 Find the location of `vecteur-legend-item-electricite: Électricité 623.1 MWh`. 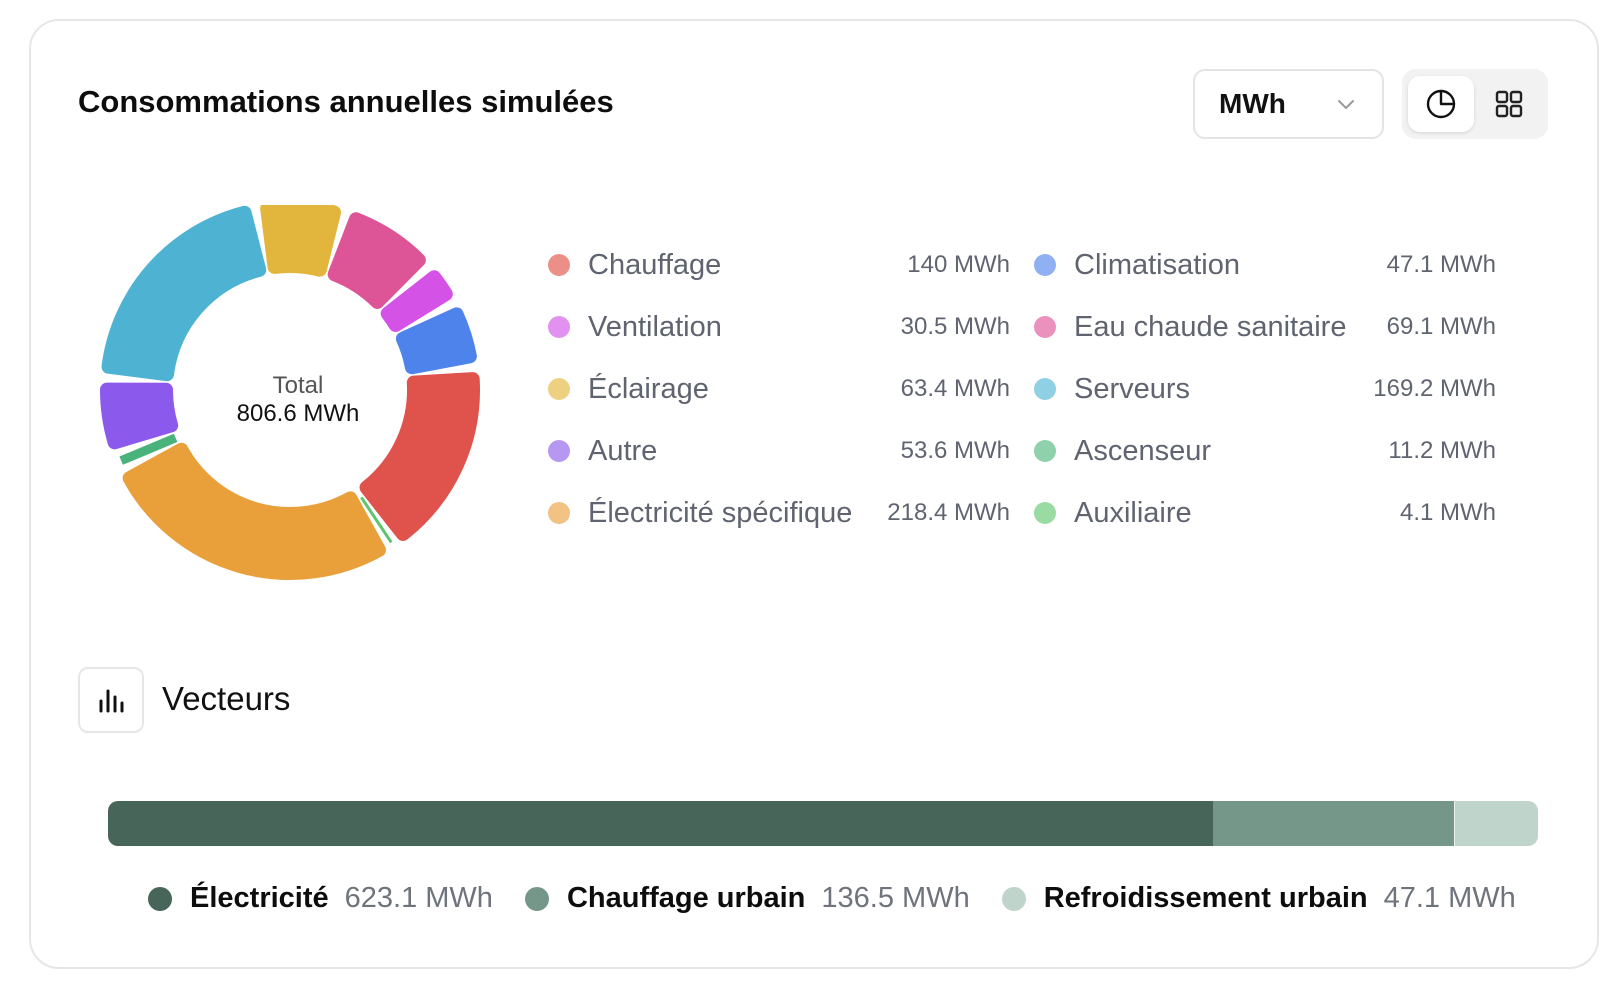

vecteur-legend-item-electricite: Électricité 623.1 MWh is located at coordinates (320, 898).